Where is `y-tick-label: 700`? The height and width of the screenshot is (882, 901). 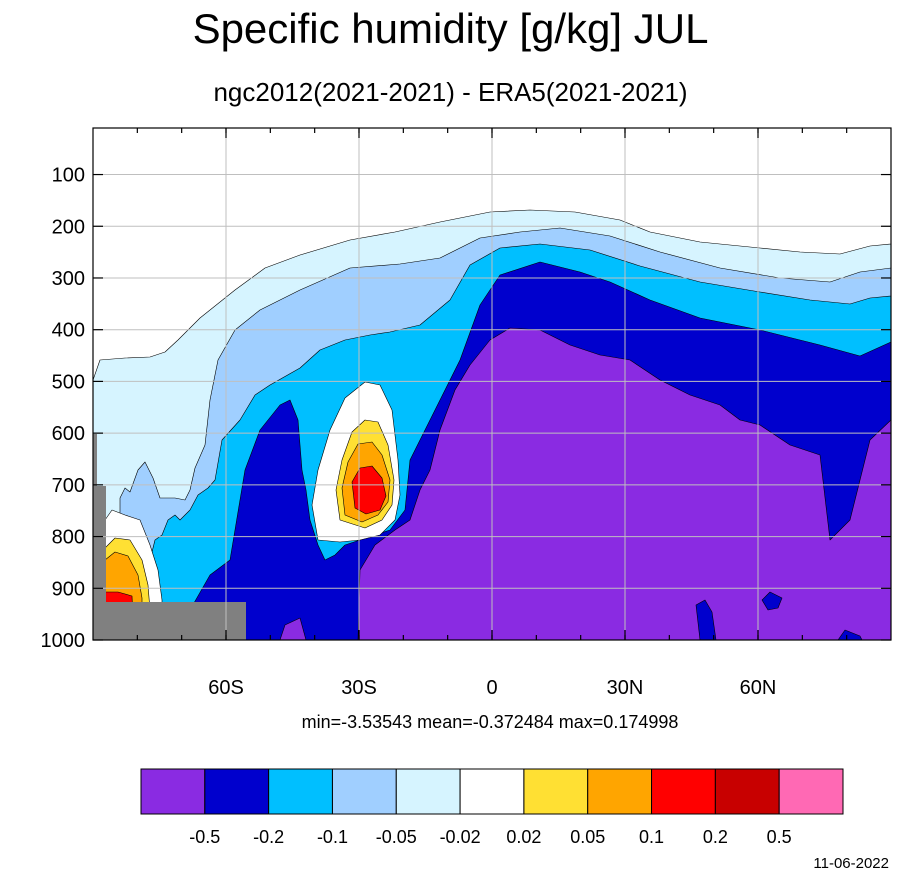 y-tick-label: 700 is located at coordinates (68, 486).